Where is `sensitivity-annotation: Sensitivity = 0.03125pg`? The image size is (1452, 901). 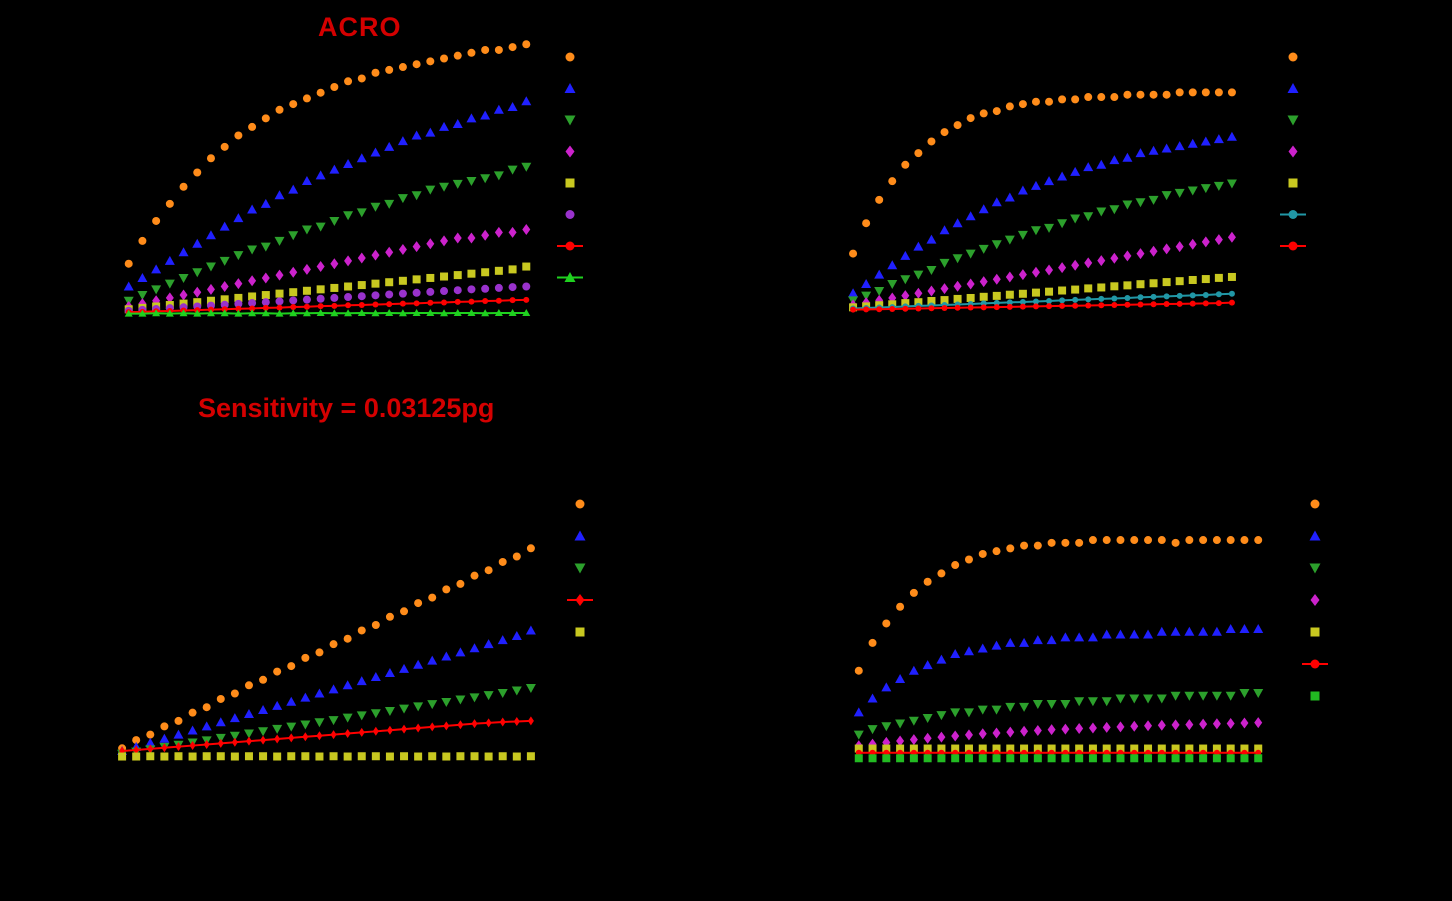 sensitivity-annotation: Sensitivity = 0.03125pg is located at coordinates (346, 408).